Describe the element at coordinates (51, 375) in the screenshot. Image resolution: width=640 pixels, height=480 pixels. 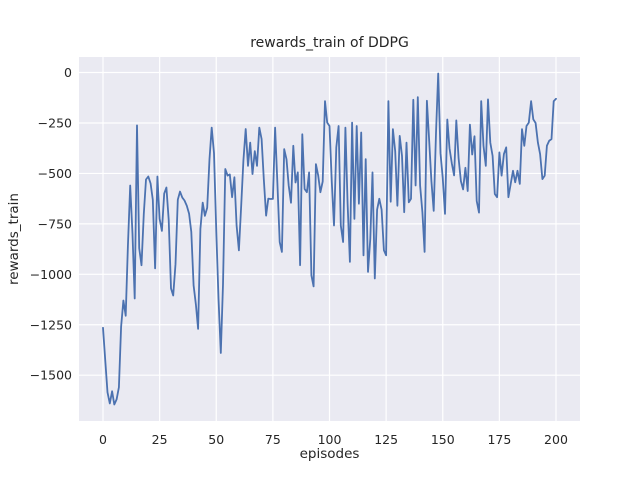
I see `y-tick-label: −1500` at that location.